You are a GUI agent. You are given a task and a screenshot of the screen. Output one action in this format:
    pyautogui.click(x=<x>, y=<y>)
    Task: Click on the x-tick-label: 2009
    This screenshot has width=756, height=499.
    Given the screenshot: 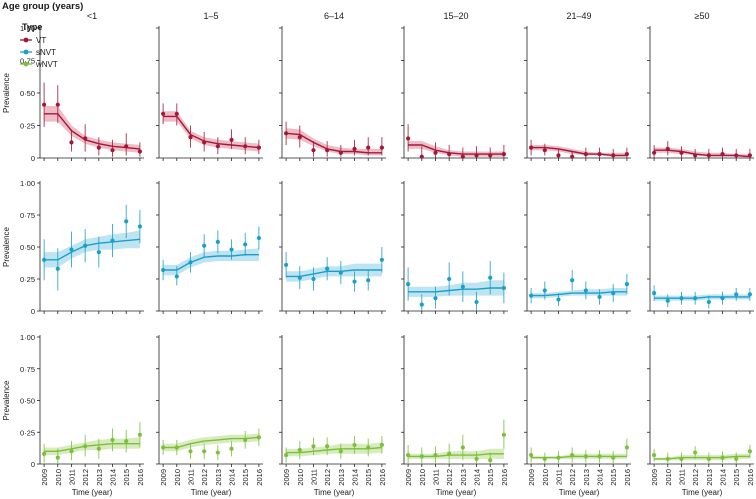 What is the action you would take?
    pyautogui.click(x=408, y=477)
    